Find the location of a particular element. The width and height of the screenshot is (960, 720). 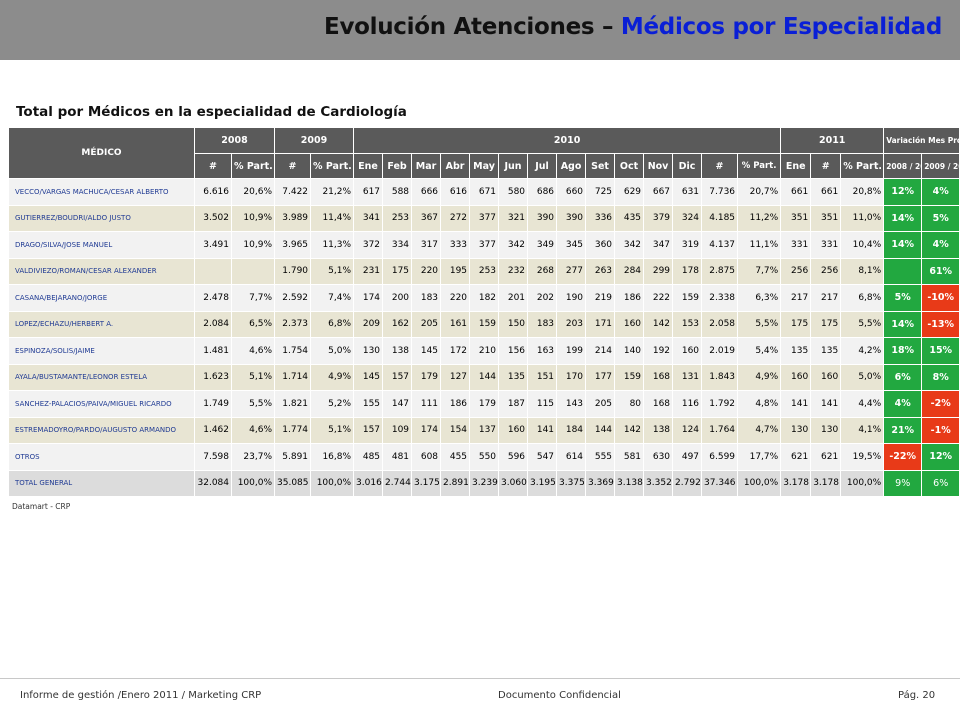

month-value: 144 is located at coordinates (600, 430).